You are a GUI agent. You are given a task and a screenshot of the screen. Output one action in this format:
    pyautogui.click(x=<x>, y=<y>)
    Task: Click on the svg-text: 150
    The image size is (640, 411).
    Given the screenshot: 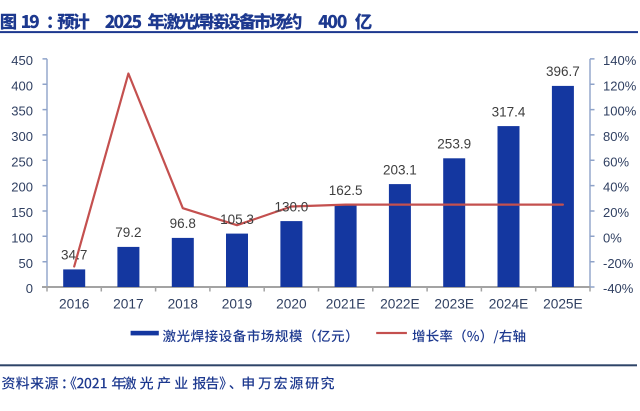 What is the action you would take?
    pyautogui.click(x=22, y=212)
    